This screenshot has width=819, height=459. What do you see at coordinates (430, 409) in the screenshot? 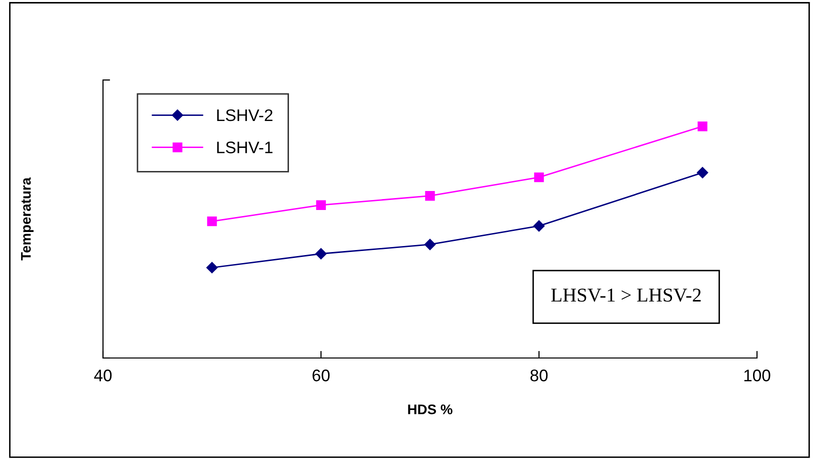
I see `x-axis-title: HDS %` at bounding box center [430, 409].